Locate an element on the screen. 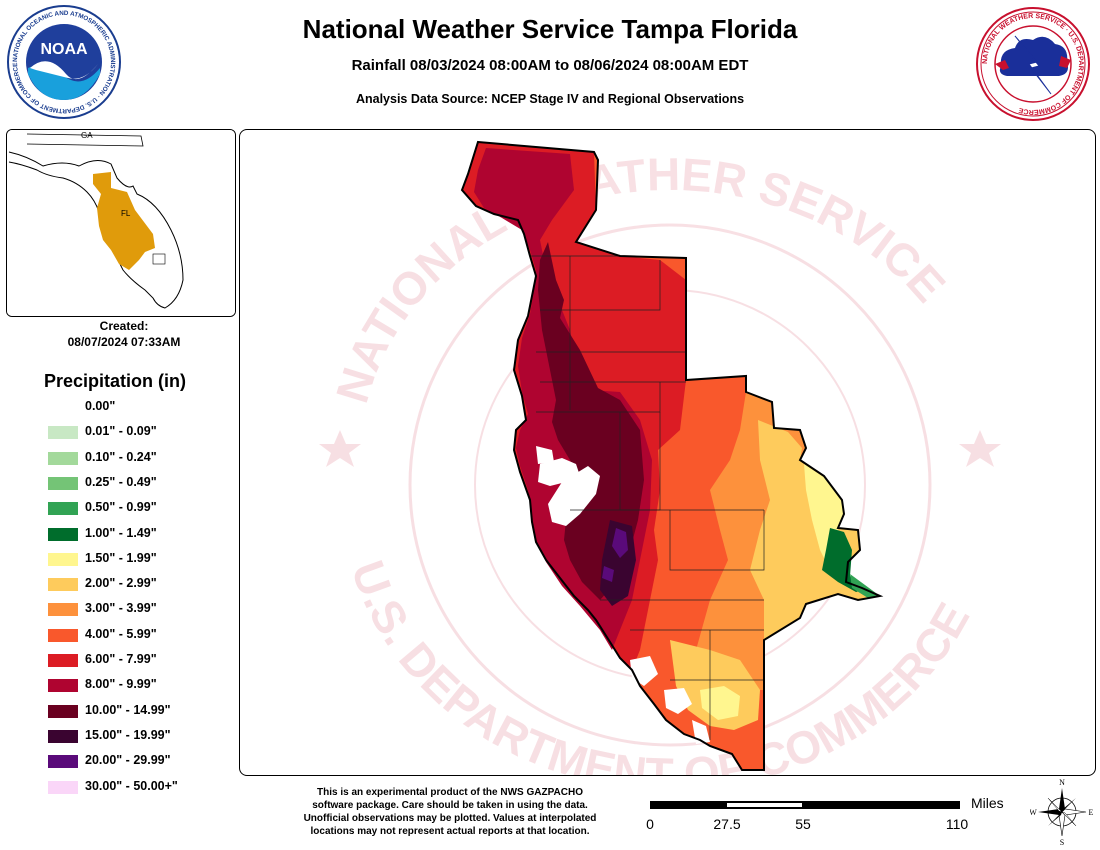 The width and height of the screenshot is (1100, 850). legend-item: 6.00" - 7.99" is located at coordinates (148, 661).